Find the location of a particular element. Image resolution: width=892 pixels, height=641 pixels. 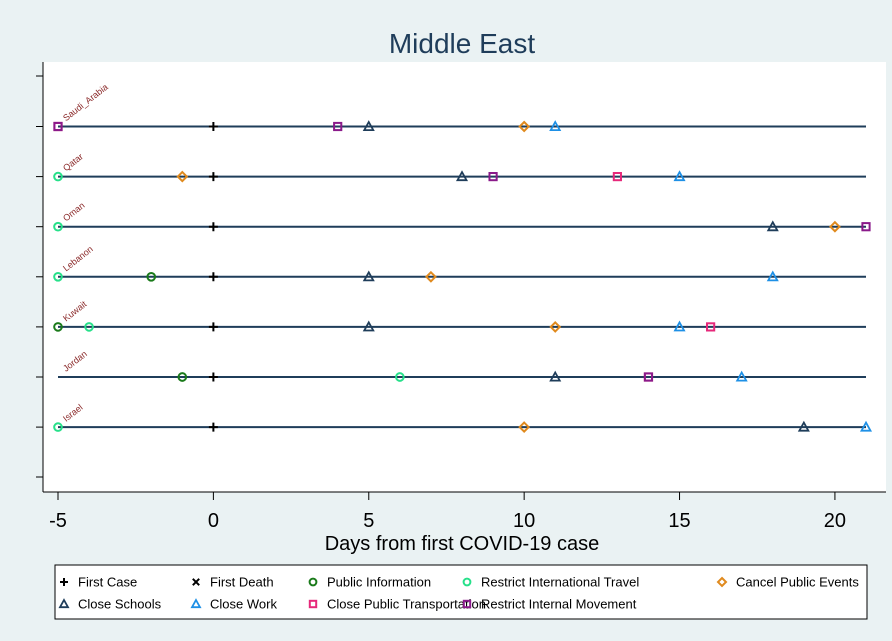

legend-label: Public Information is located at coordinates (379, 582).